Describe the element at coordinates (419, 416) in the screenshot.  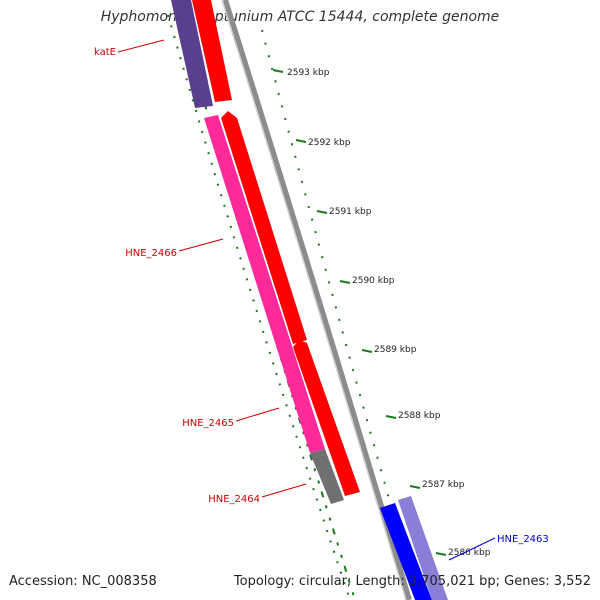
I see `ruler-label: 2588 kbp` at that location.